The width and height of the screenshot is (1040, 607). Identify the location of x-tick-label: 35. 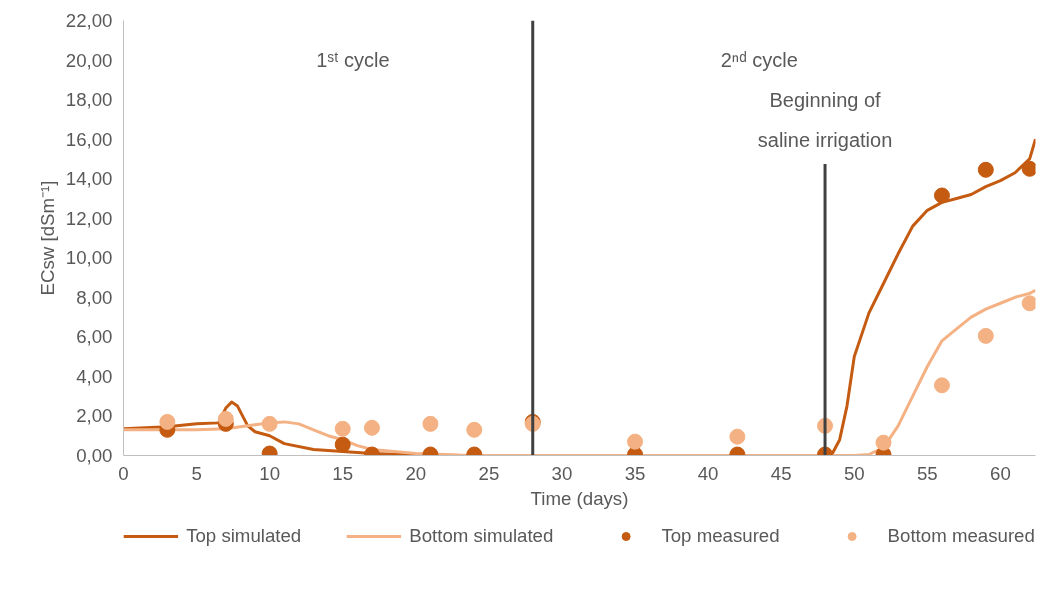
(635, 473).